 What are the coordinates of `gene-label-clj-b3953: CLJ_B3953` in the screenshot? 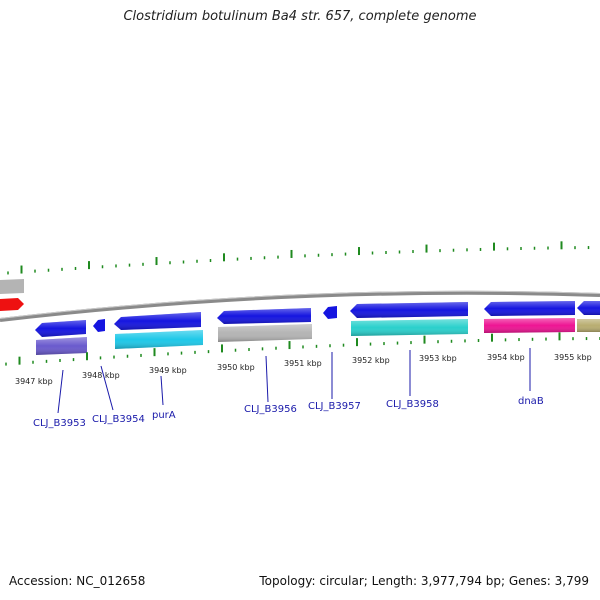 It's located at (59, 423).